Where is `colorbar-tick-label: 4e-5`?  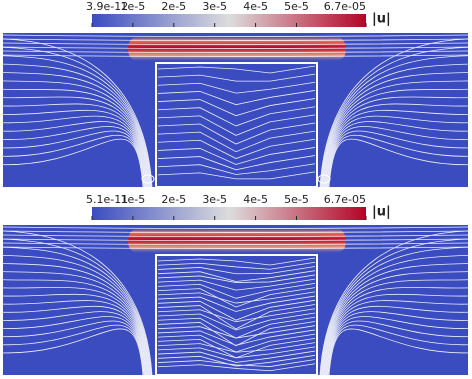 colorbar-tick-label: 4e-5 is located at coordinates (255, 6).